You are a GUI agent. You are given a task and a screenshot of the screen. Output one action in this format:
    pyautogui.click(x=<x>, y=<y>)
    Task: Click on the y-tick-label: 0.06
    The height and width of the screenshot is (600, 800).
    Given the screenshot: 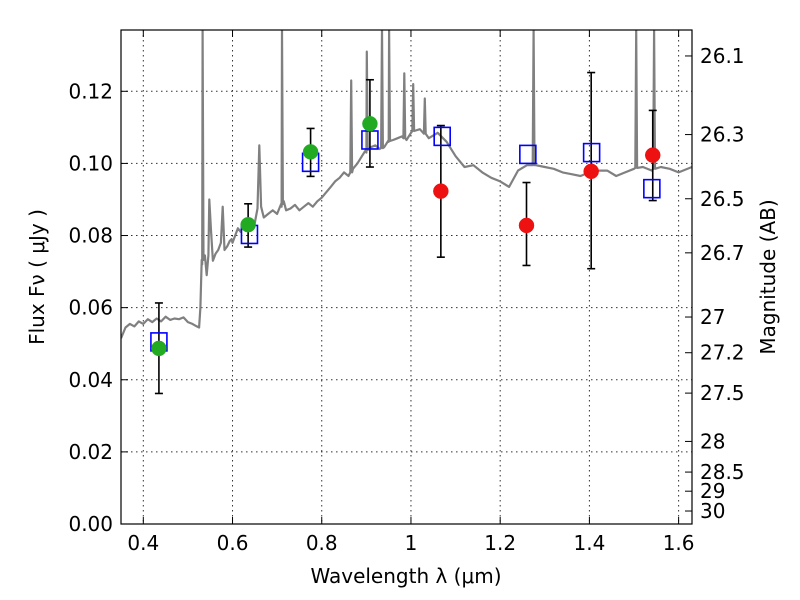 What is the action you would take?
    pyautogui.click(x=90, y=308)
    